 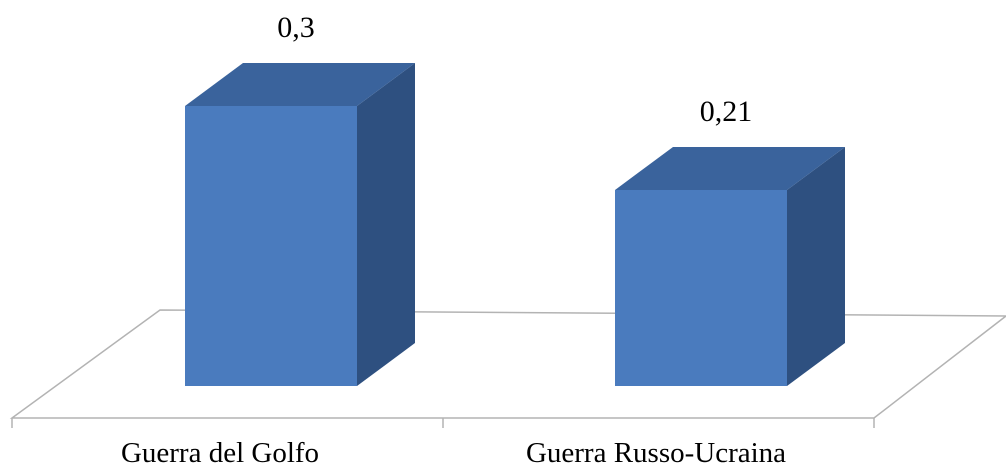 What do you see at coordinates (220, 453) in the screenshot?
I see `x-tick-label: Guerra del Golfo` at bounding box center [220, 453].